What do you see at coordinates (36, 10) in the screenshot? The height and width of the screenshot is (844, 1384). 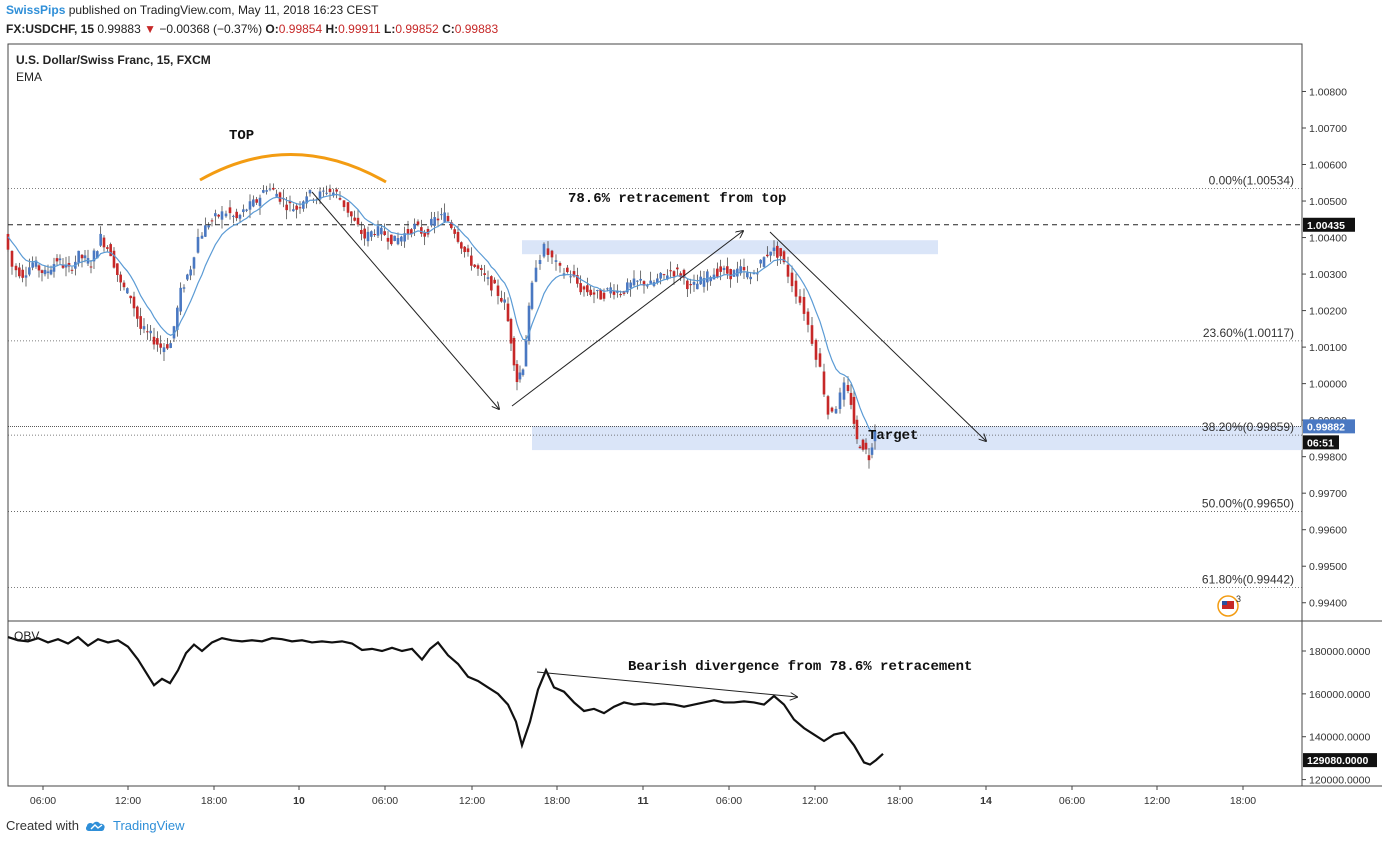 I see `author-link: SwissPips` at bounding box center [36, 10].